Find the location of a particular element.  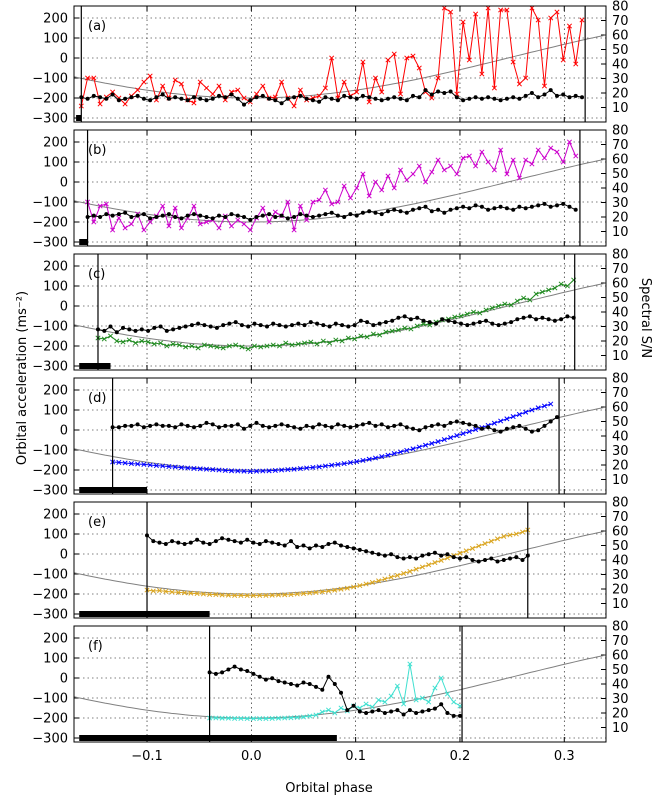

y-tick-label-left: 100 is located at coordinates (55, 287).